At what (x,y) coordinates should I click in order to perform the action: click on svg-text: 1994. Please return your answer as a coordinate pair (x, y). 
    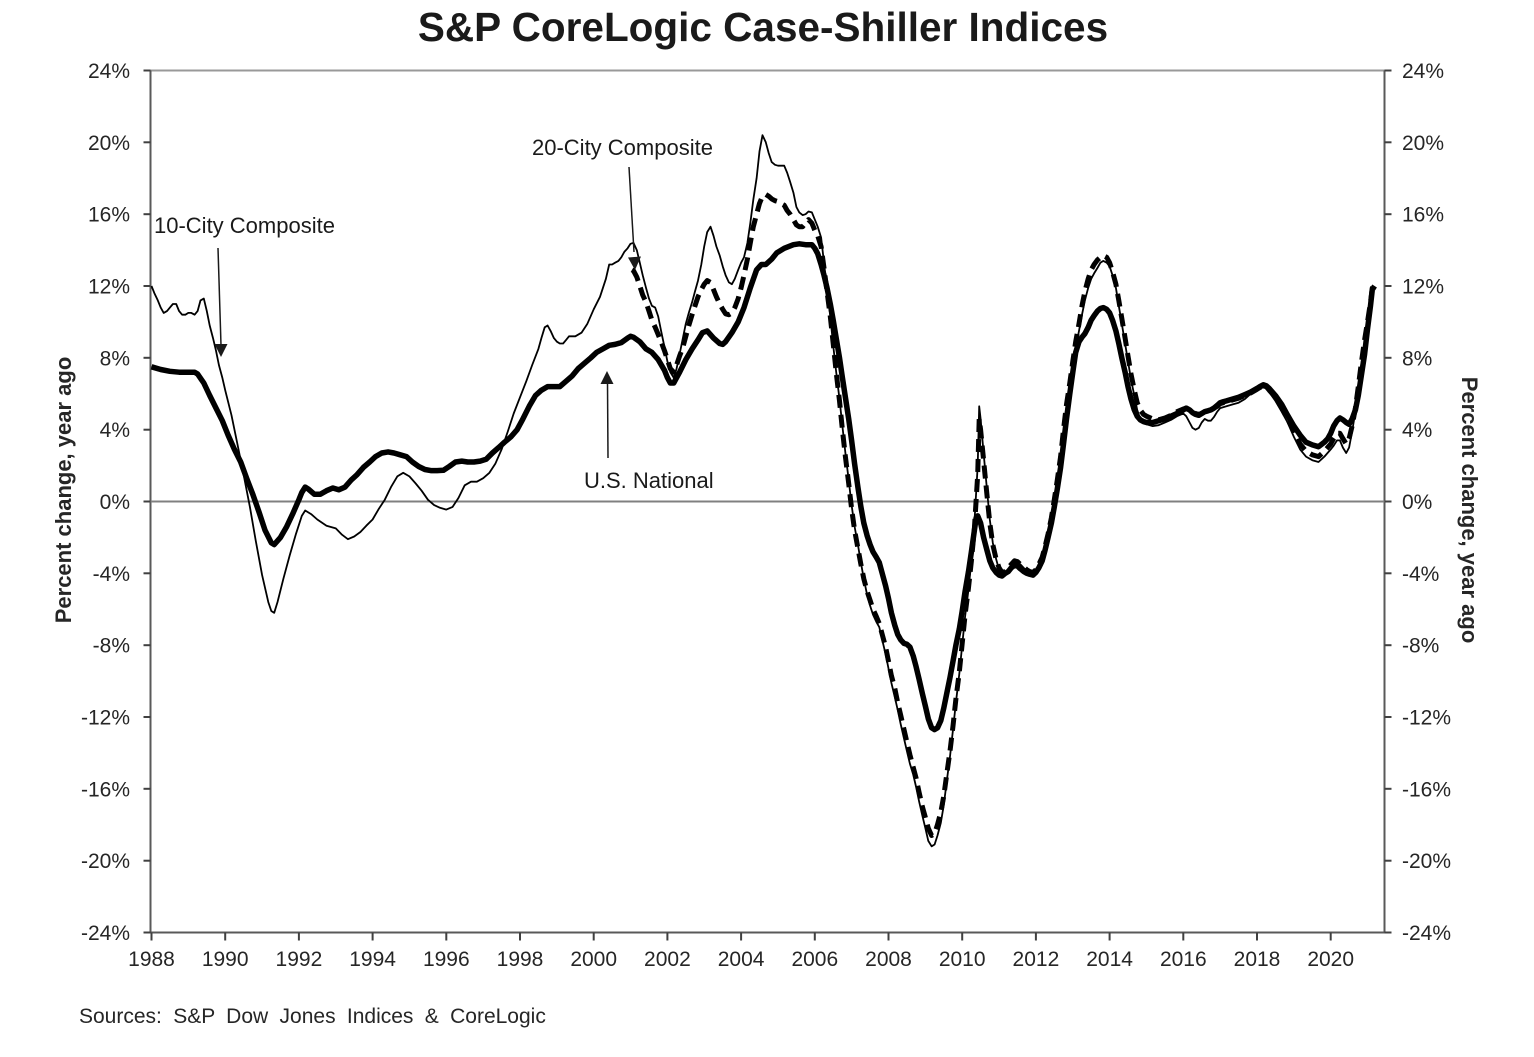
    Looking at the image, I should click on (372, 959).